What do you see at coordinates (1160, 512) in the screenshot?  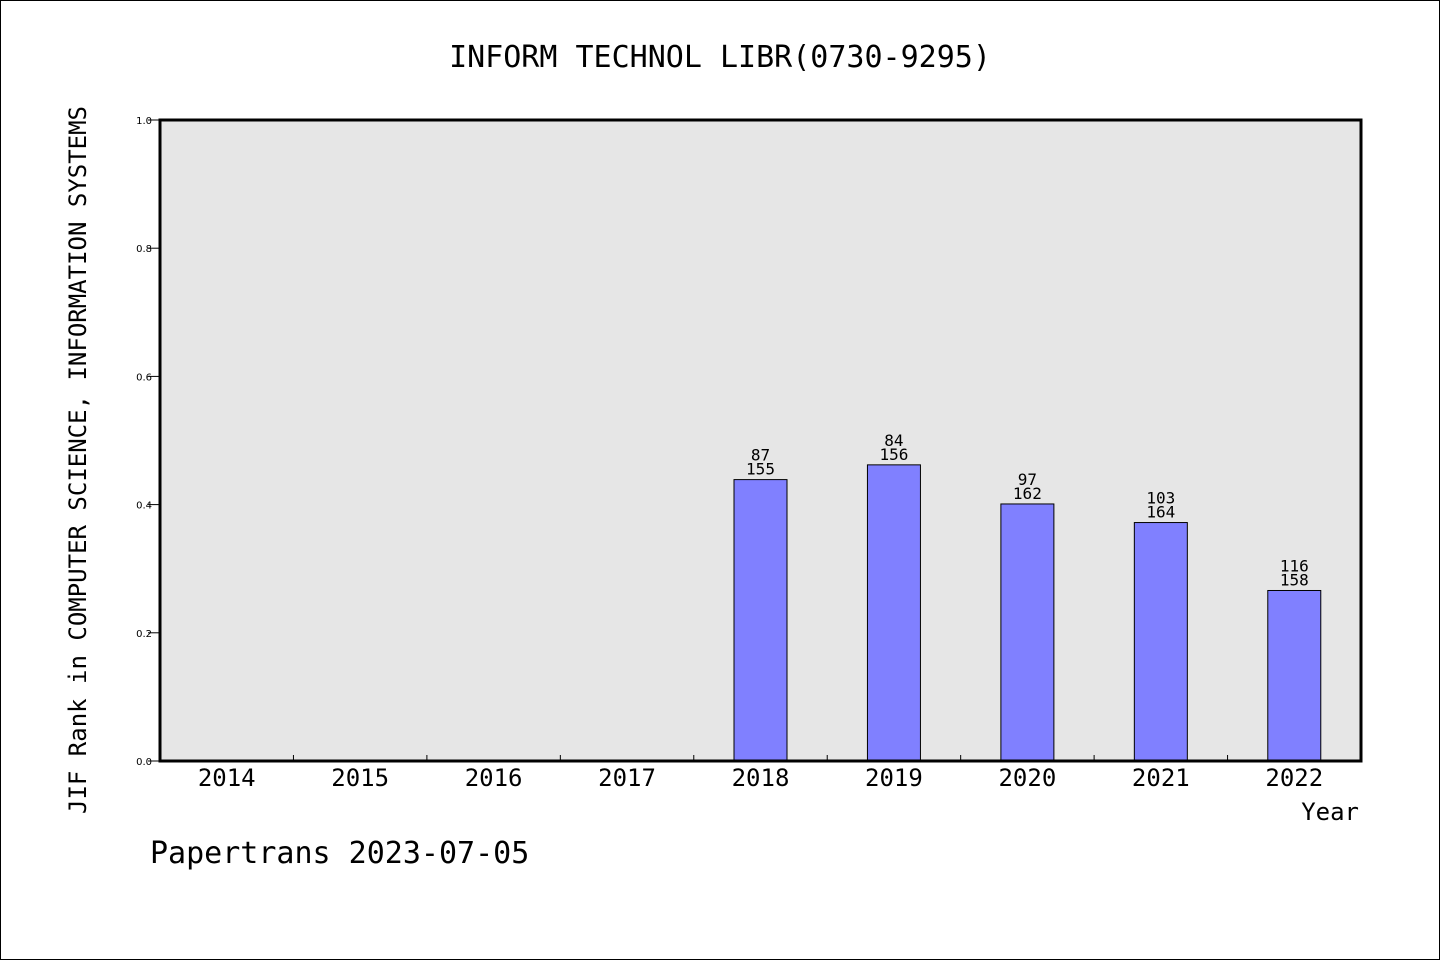 I see `bar-total-label: 164` at bounding box center [1160, 512].